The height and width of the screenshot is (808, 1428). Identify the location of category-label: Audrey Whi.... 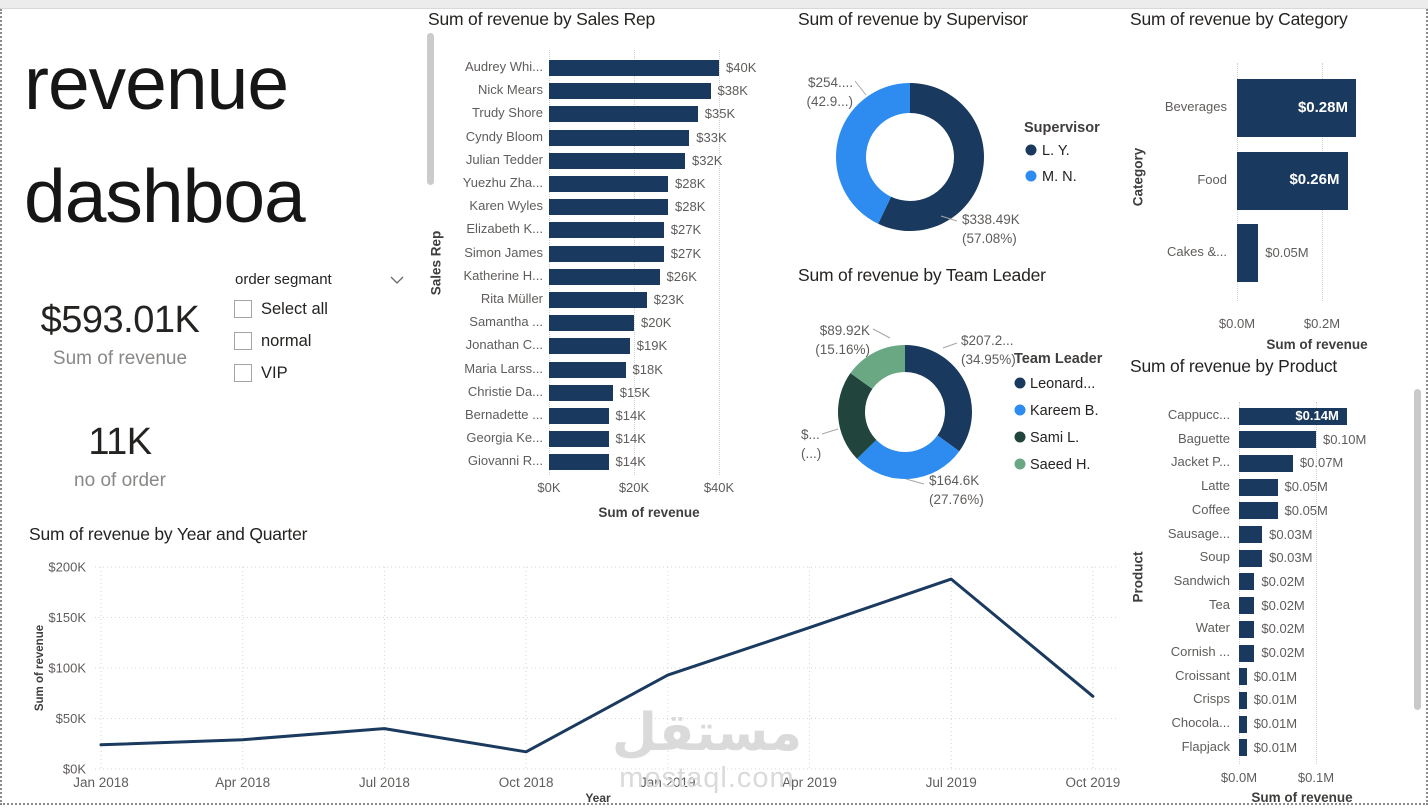
(503, 66).